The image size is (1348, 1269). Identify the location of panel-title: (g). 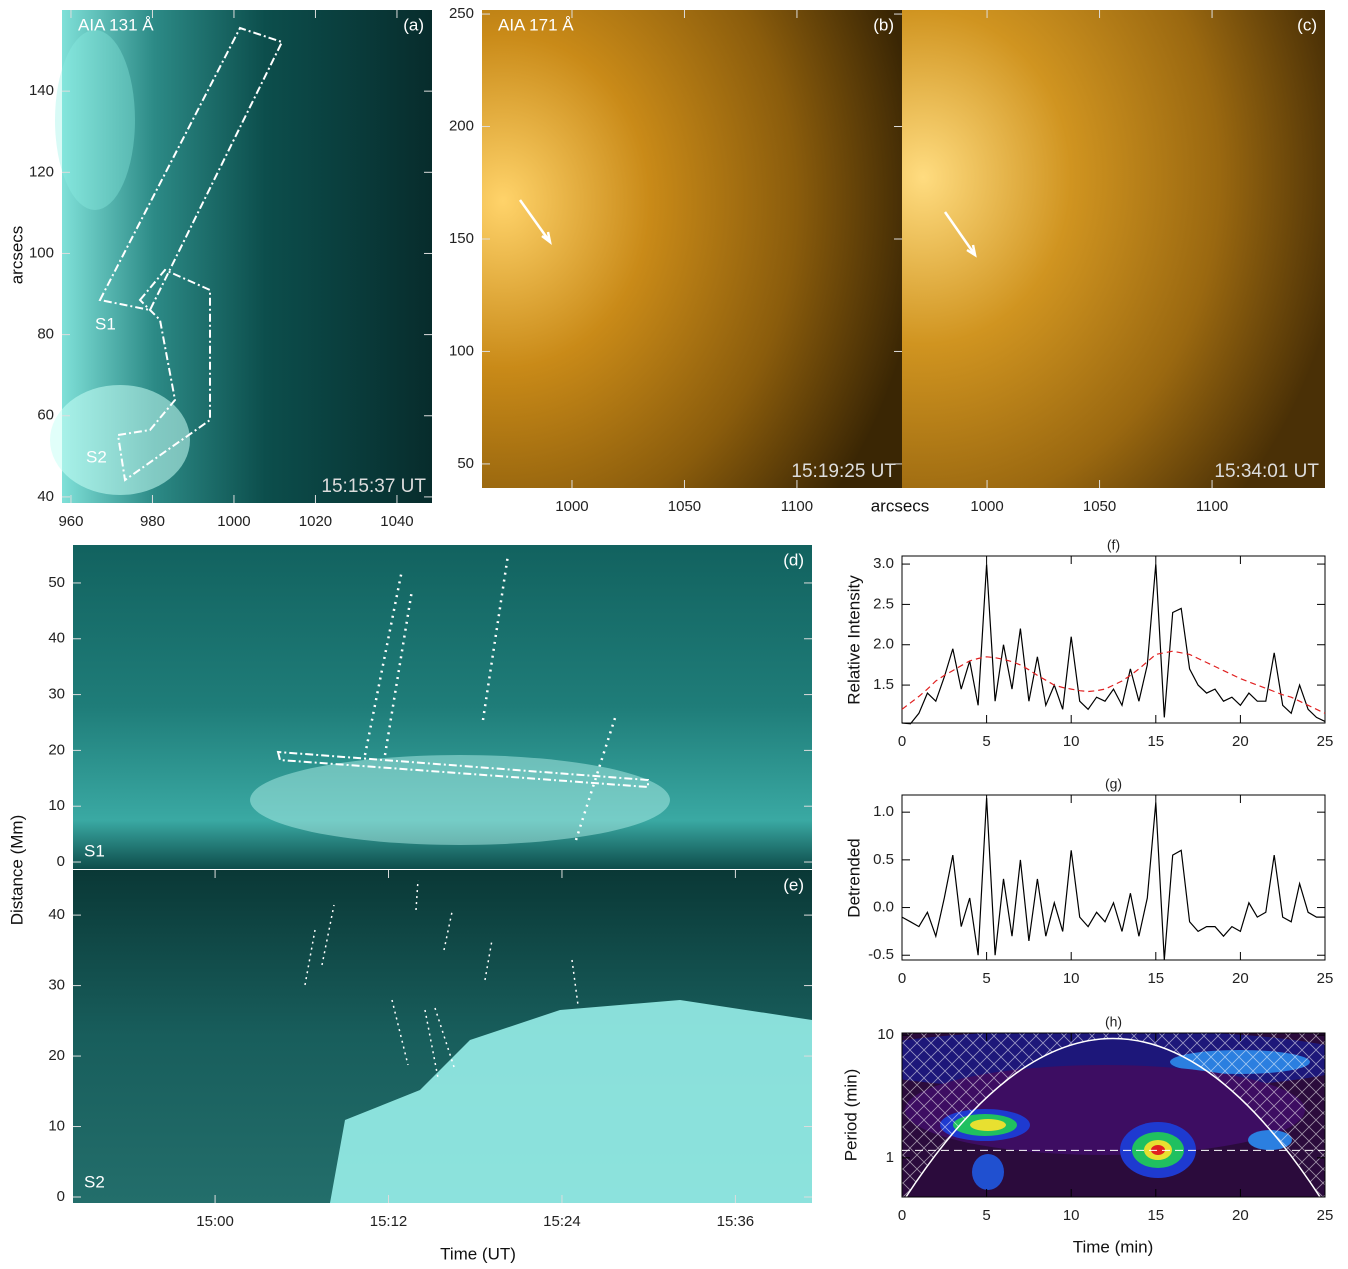
(1113, 784).